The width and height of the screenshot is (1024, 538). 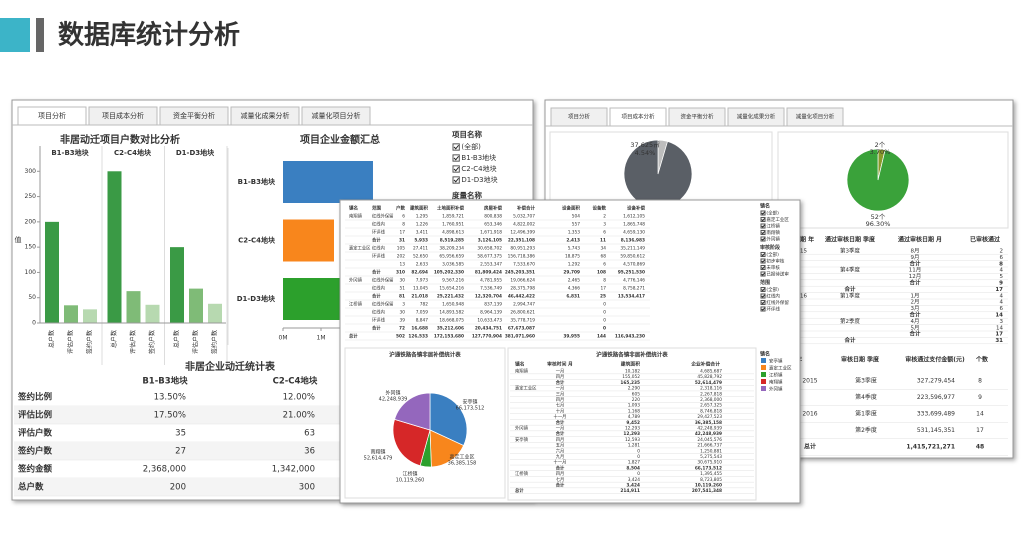 What do you see at coordinates (572, 257) in the screenshot?
I see `table-cell: 18,875` at bounding box center [572, 257].